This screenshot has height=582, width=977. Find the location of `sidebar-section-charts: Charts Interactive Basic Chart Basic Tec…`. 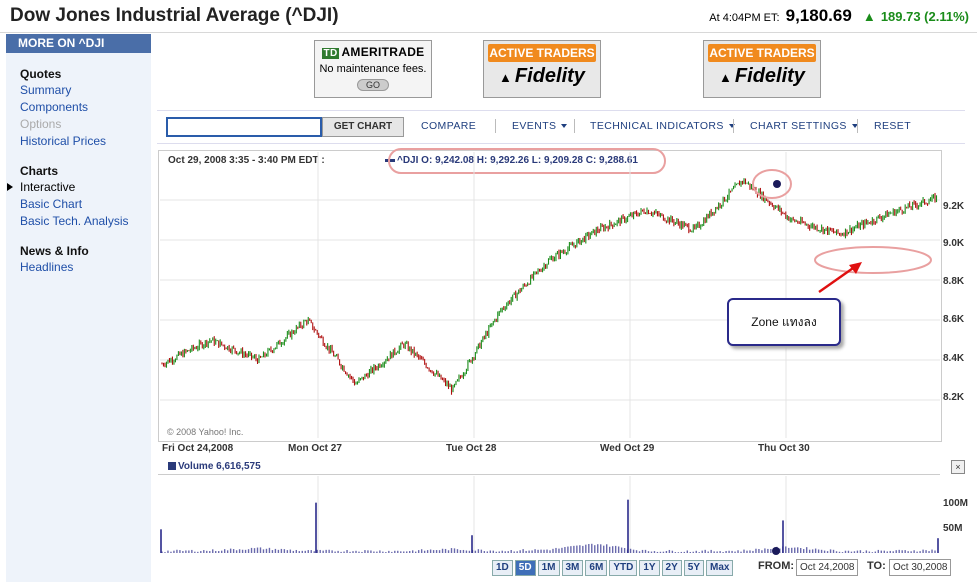

sidebar-section-charts: Charts Interactive Basic Chart Basic Tec… is located at coordinates (78, 197).